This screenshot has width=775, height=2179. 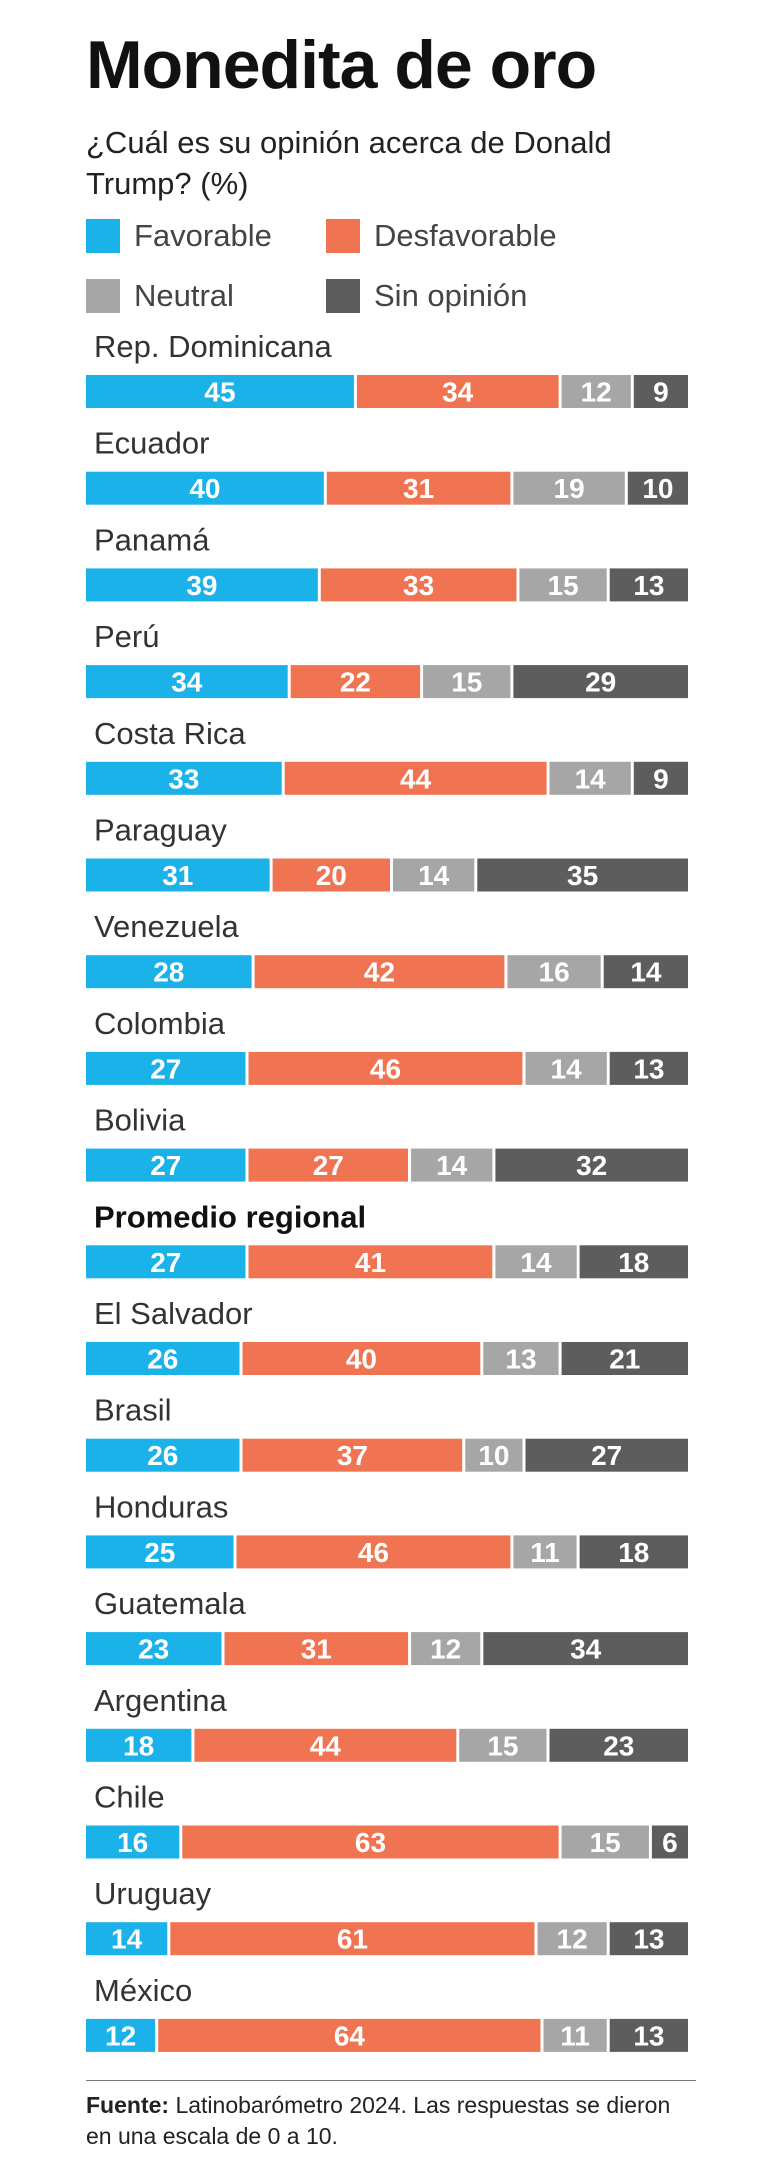 What do you see at coordinates (370, 1842) in the screenshot?
I see `data-label-chile-desfavorable: 63` at bounding box center [370, 1842].